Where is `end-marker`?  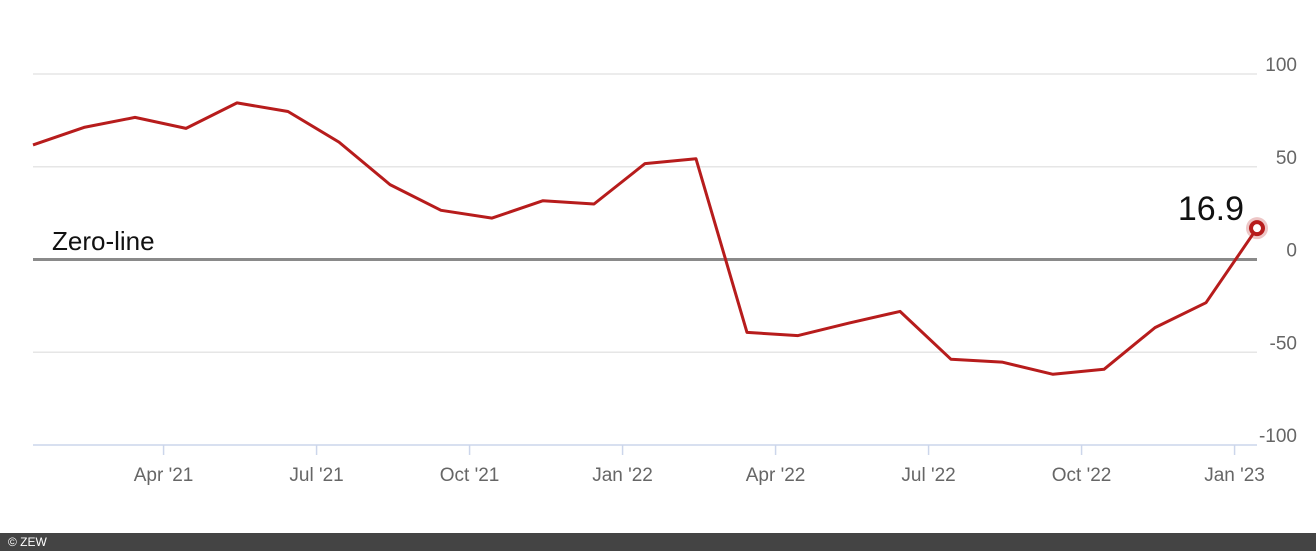
end-marker is located at coordinates (1257, 228).